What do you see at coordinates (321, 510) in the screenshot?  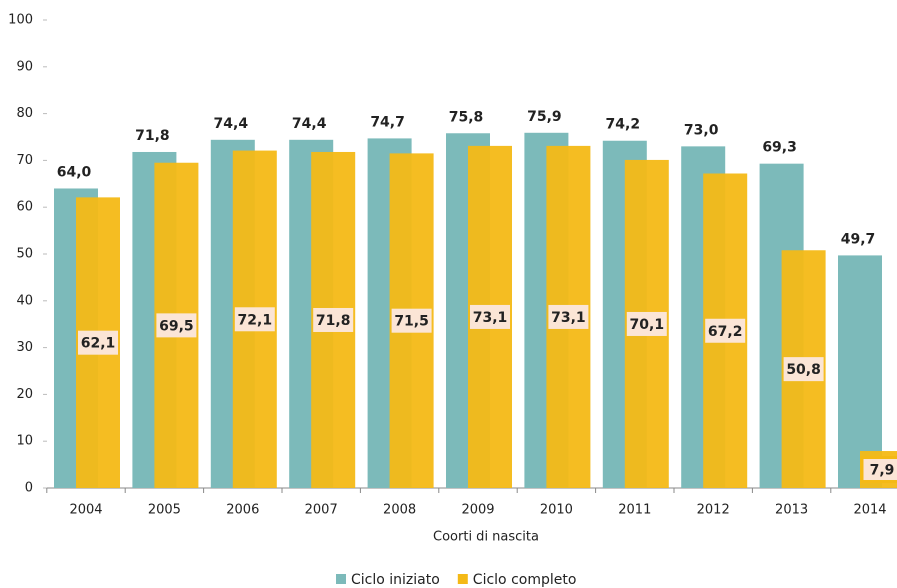 I see `x-tick-label: 2007` at bounding box center [321, 510].